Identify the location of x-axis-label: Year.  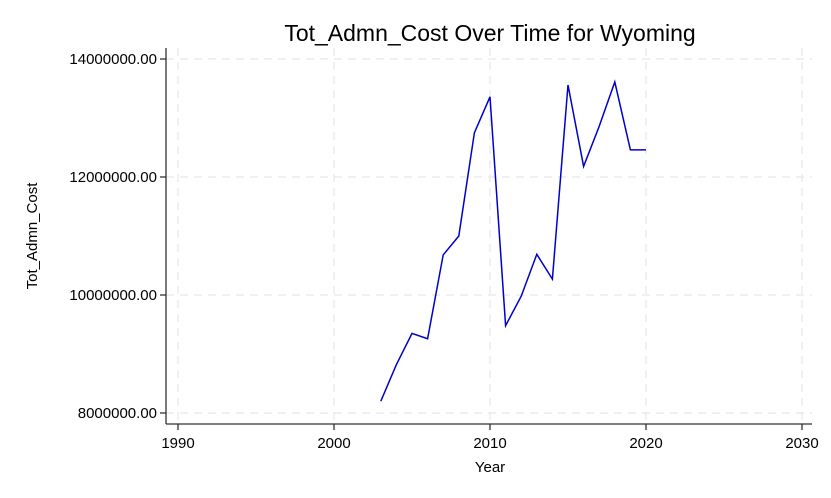
(490, 467).